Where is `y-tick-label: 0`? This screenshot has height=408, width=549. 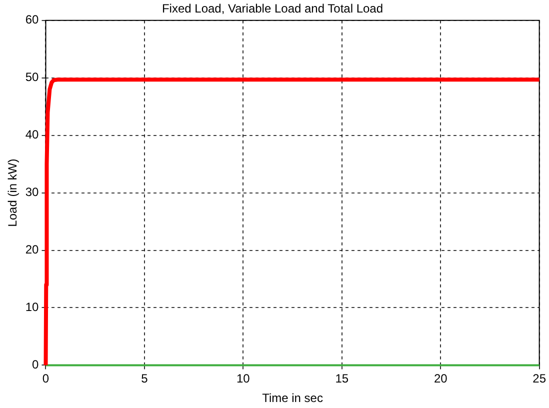
y-tick-label: 0 is located at coordinates (36, 365).